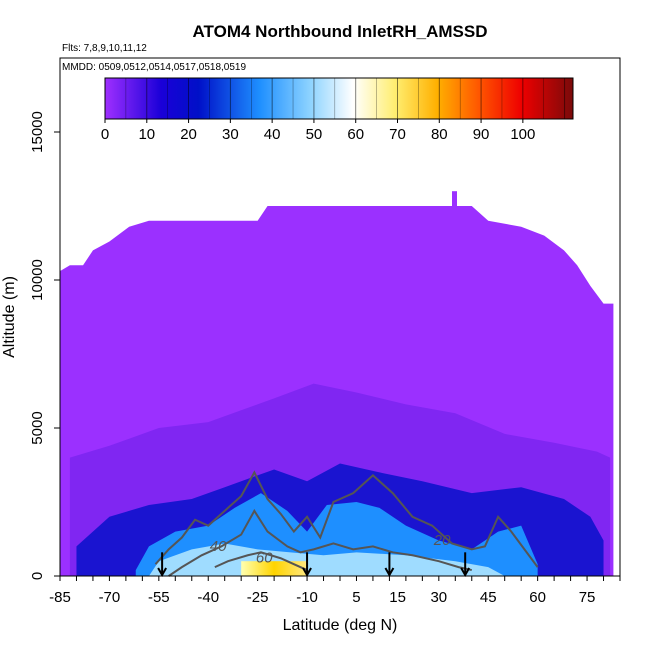 This screenshot has width=650, height=650. I want to click on colorbar-tick-label: 30, so click(230, 134).